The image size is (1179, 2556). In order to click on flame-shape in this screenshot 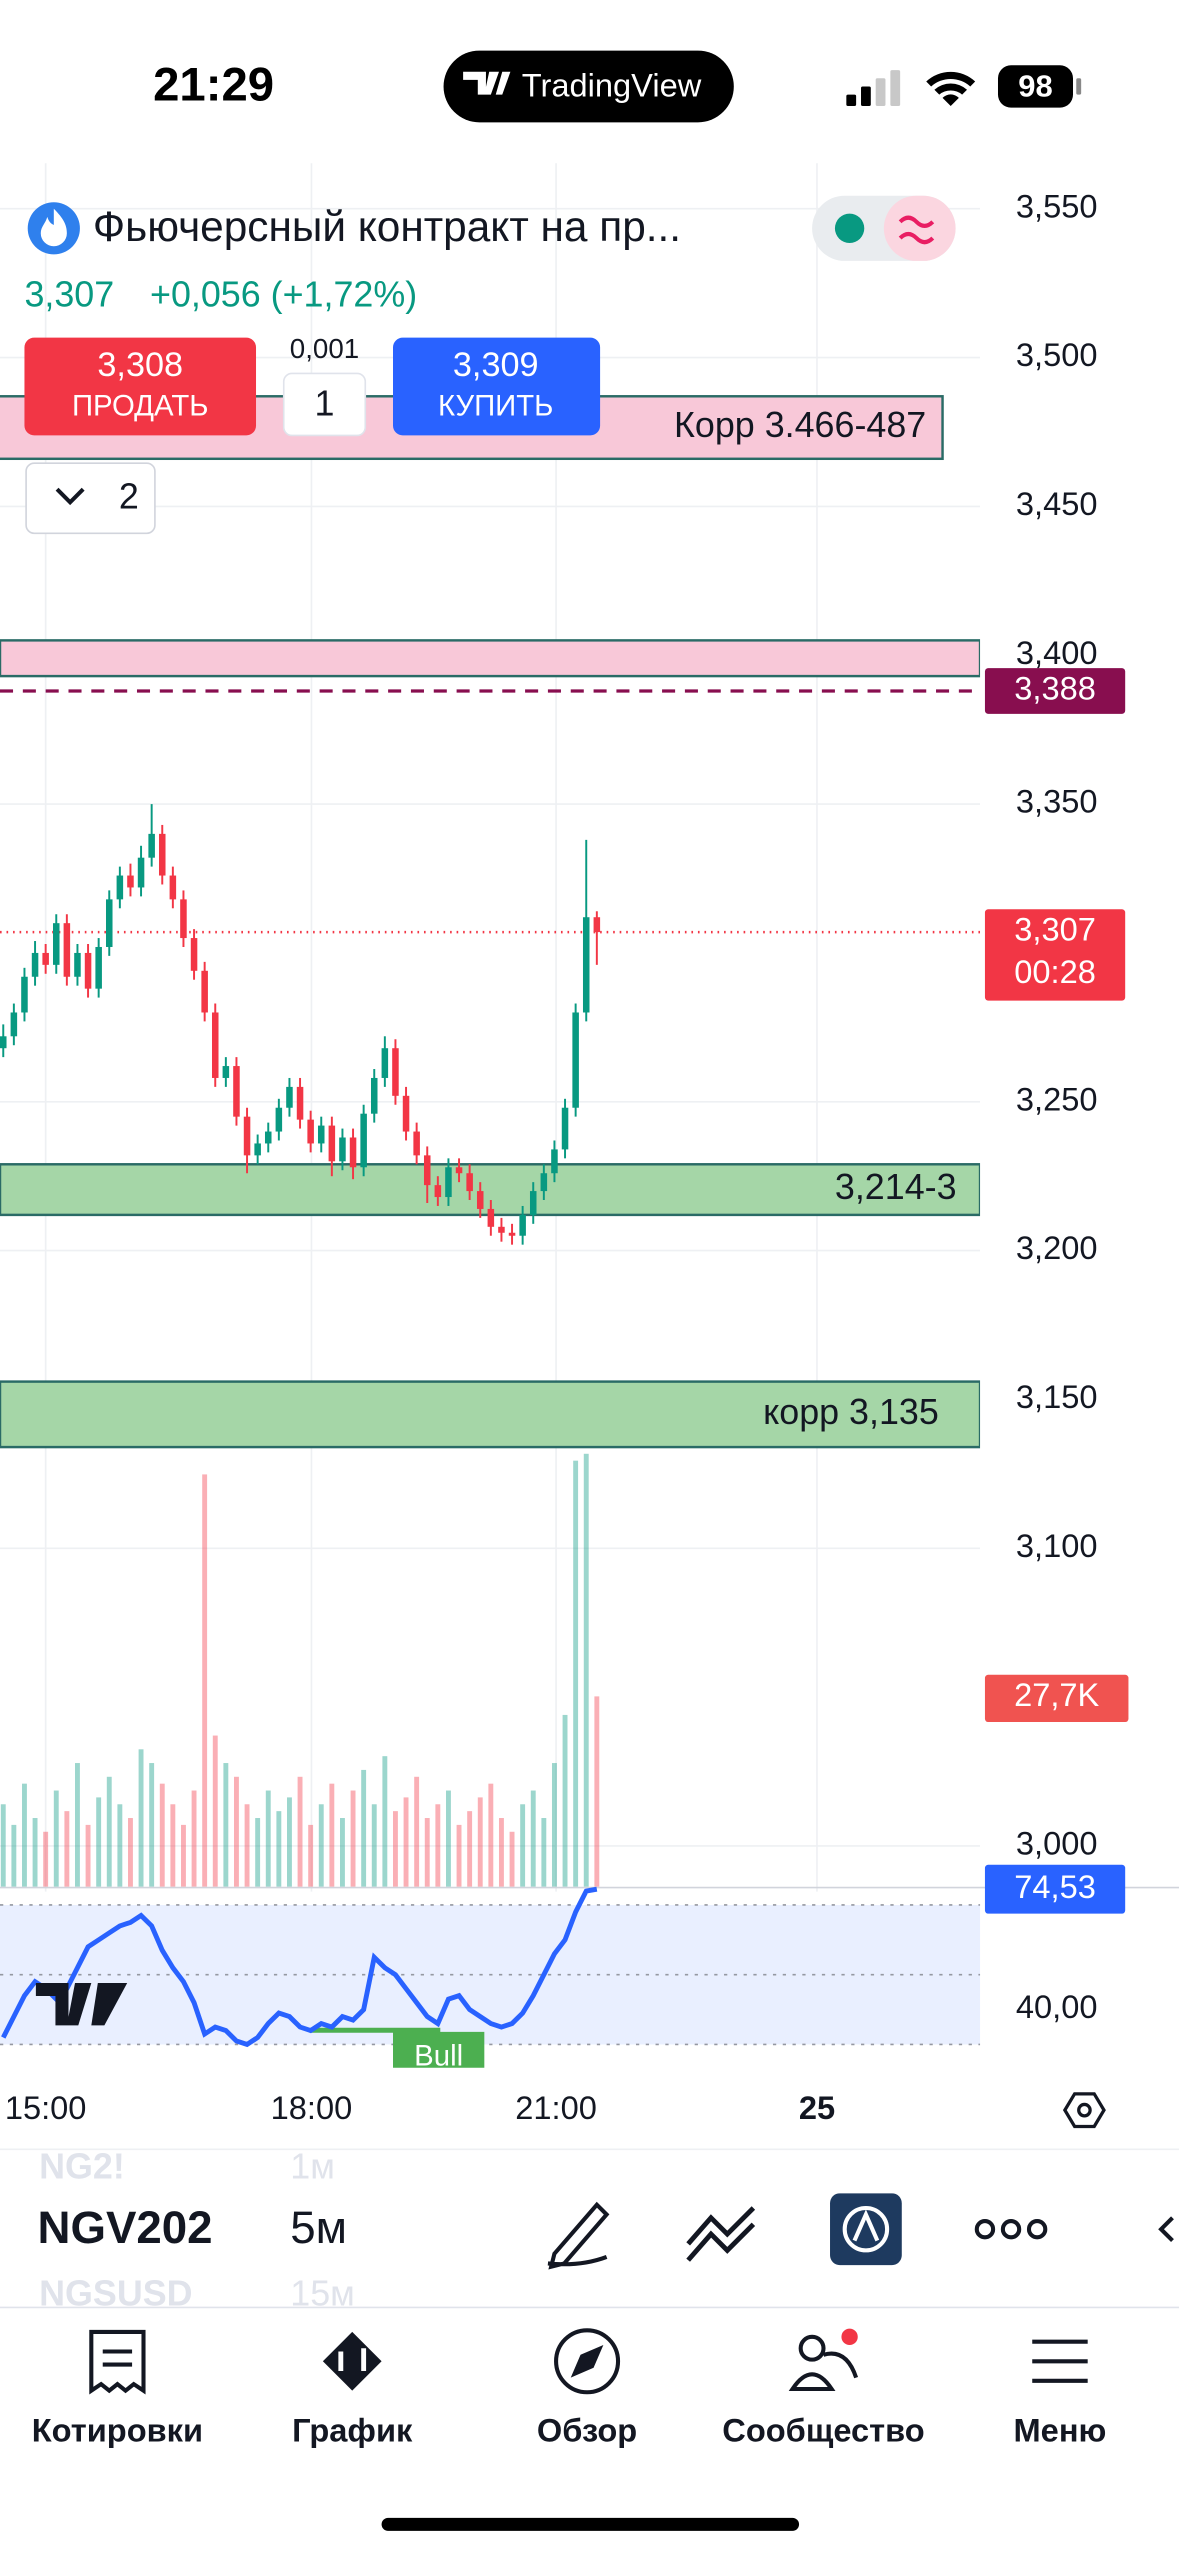, I will do `click(53, 227)`.